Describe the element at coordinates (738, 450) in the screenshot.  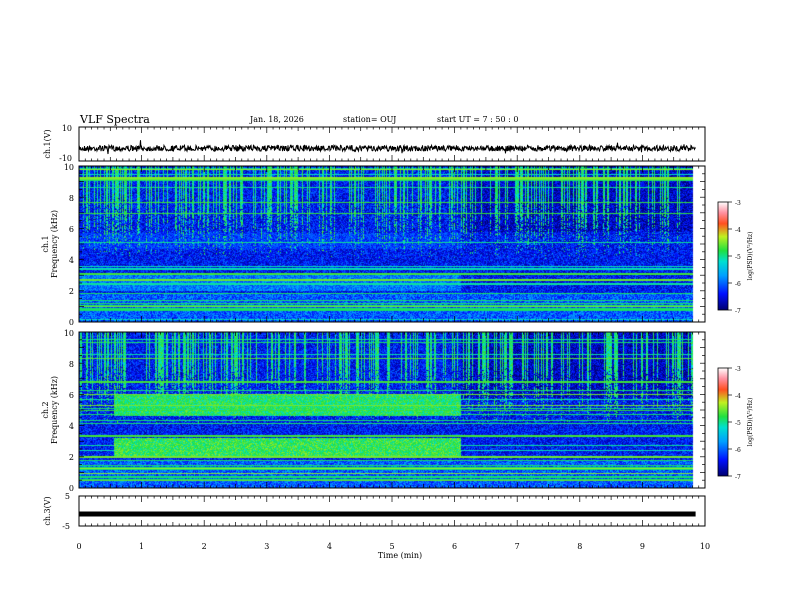
I see `ch2-cb-tick-m6: -6` at that location.